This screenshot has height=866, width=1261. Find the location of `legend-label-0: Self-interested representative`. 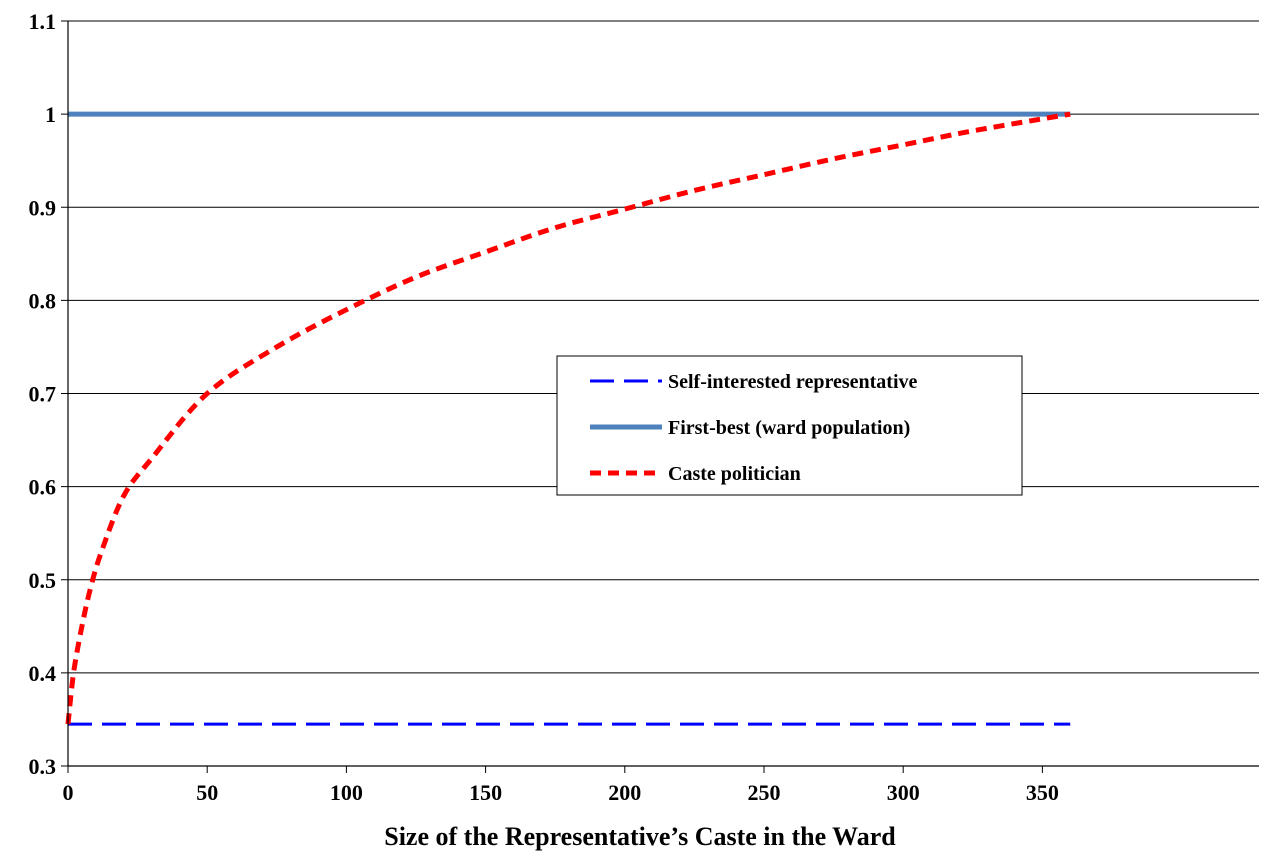

legend-label-0: Self-interested representative is located at coordinates (792, 382).